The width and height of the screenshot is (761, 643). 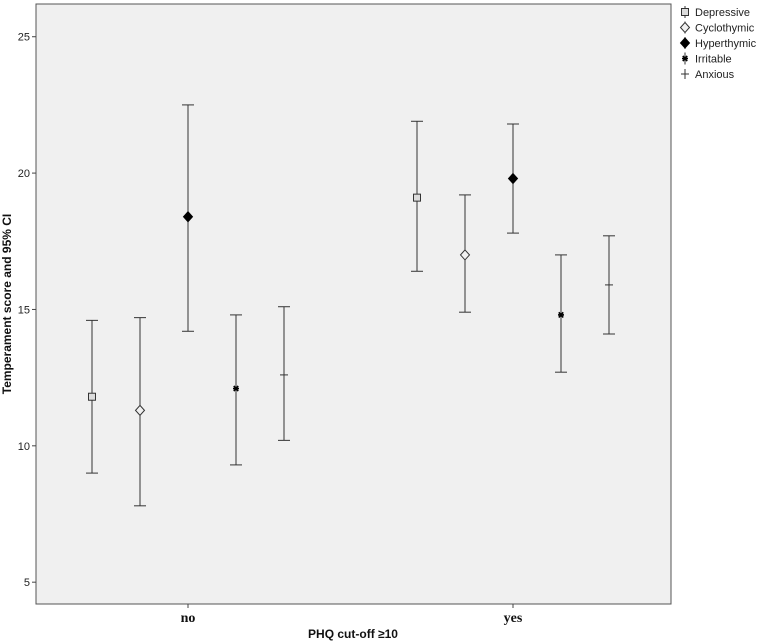 I want to click on legend-item-hyperthymic: Hyperthymic, so click(x=718, y=43).